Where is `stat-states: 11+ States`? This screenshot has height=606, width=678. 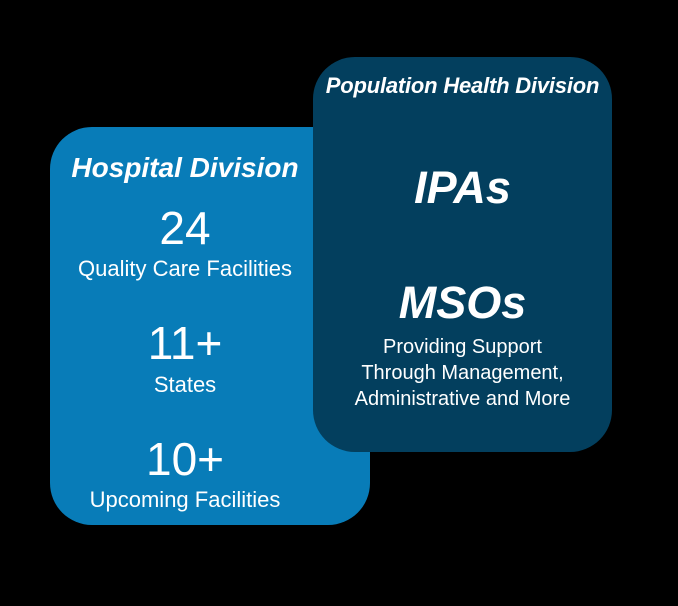
stat-states: 11+ States is located at coordinates (185, 358).